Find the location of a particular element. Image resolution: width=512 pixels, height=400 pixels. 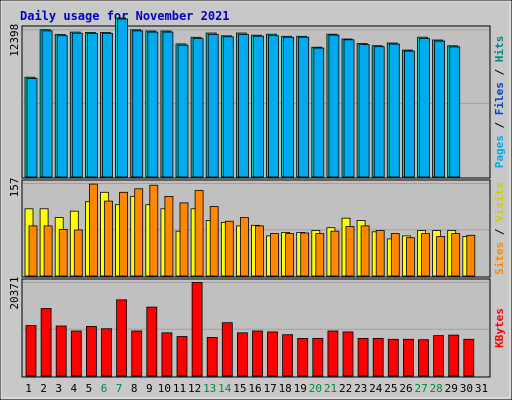

legend-entry-kbytes: KBytes is located at coordinates (499, 328).